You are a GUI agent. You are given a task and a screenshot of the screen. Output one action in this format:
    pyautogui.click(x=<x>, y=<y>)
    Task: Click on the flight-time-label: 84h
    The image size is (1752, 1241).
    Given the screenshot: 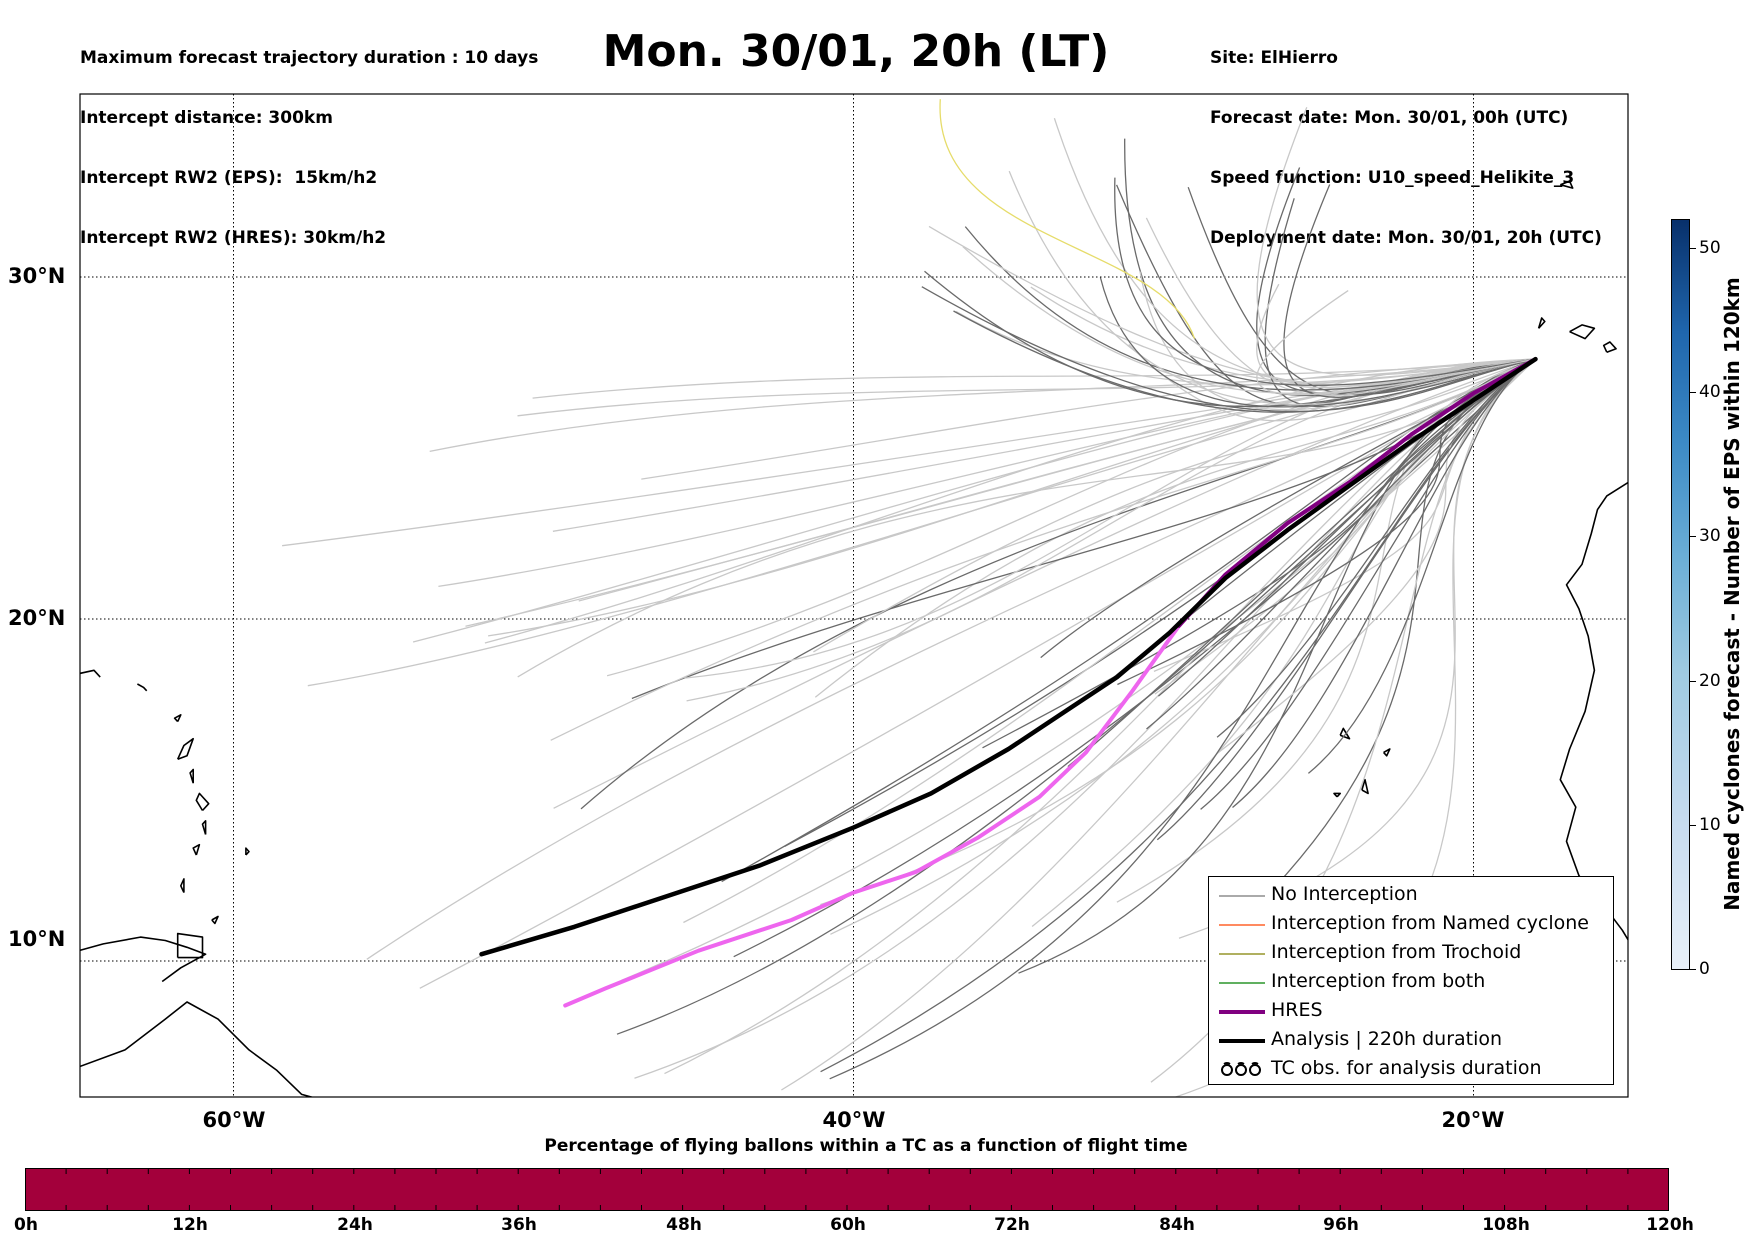 What is the action you would take?
    pyautogui.click(x=1177, y=1225)
    